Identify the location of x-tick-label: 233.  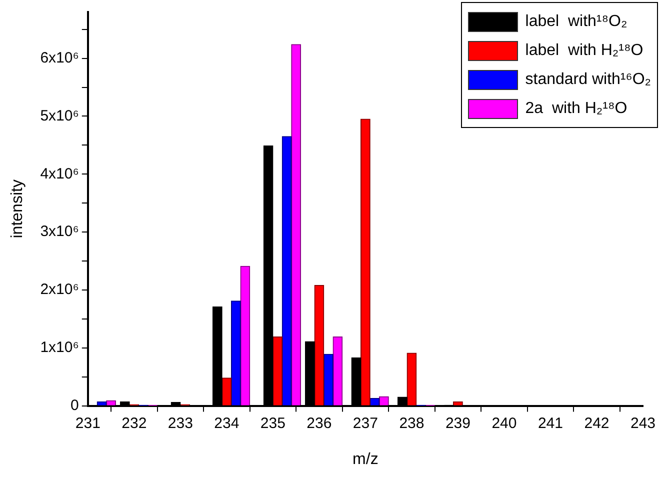
(180, 423).